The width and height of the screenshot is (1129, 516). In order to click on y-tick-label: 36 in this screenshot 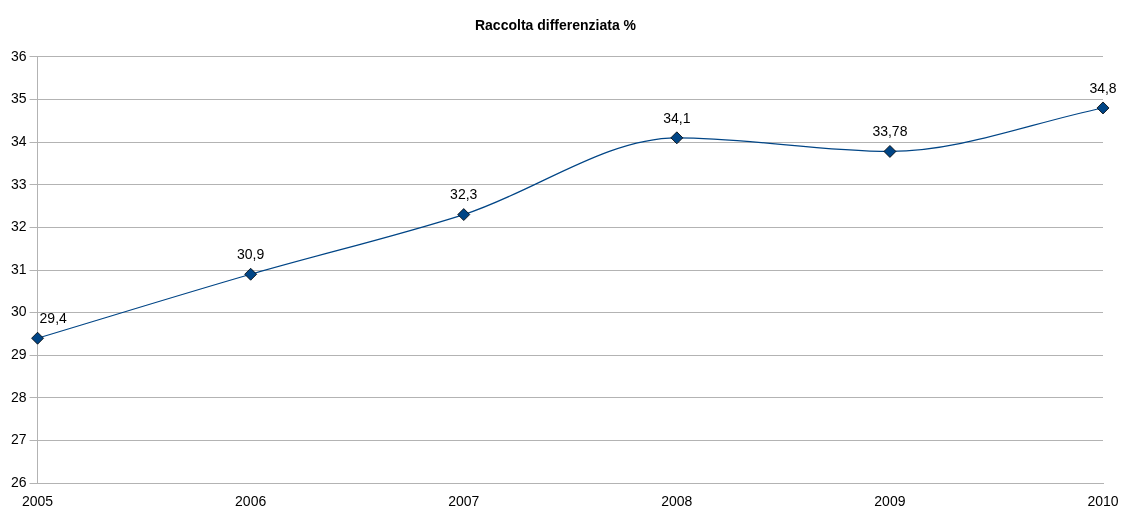, I will do `click(18, 55)`.